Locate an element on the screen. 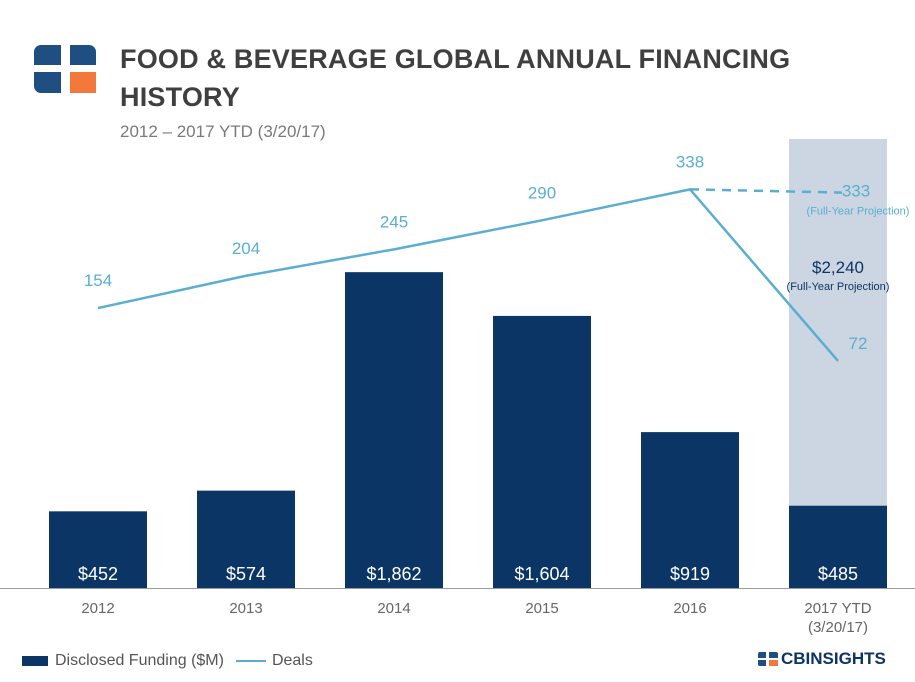 The height and width of the screenshot is (682, 915). legend: Disclosed Funding ($M) Deals is located at coordinates (167, 661).